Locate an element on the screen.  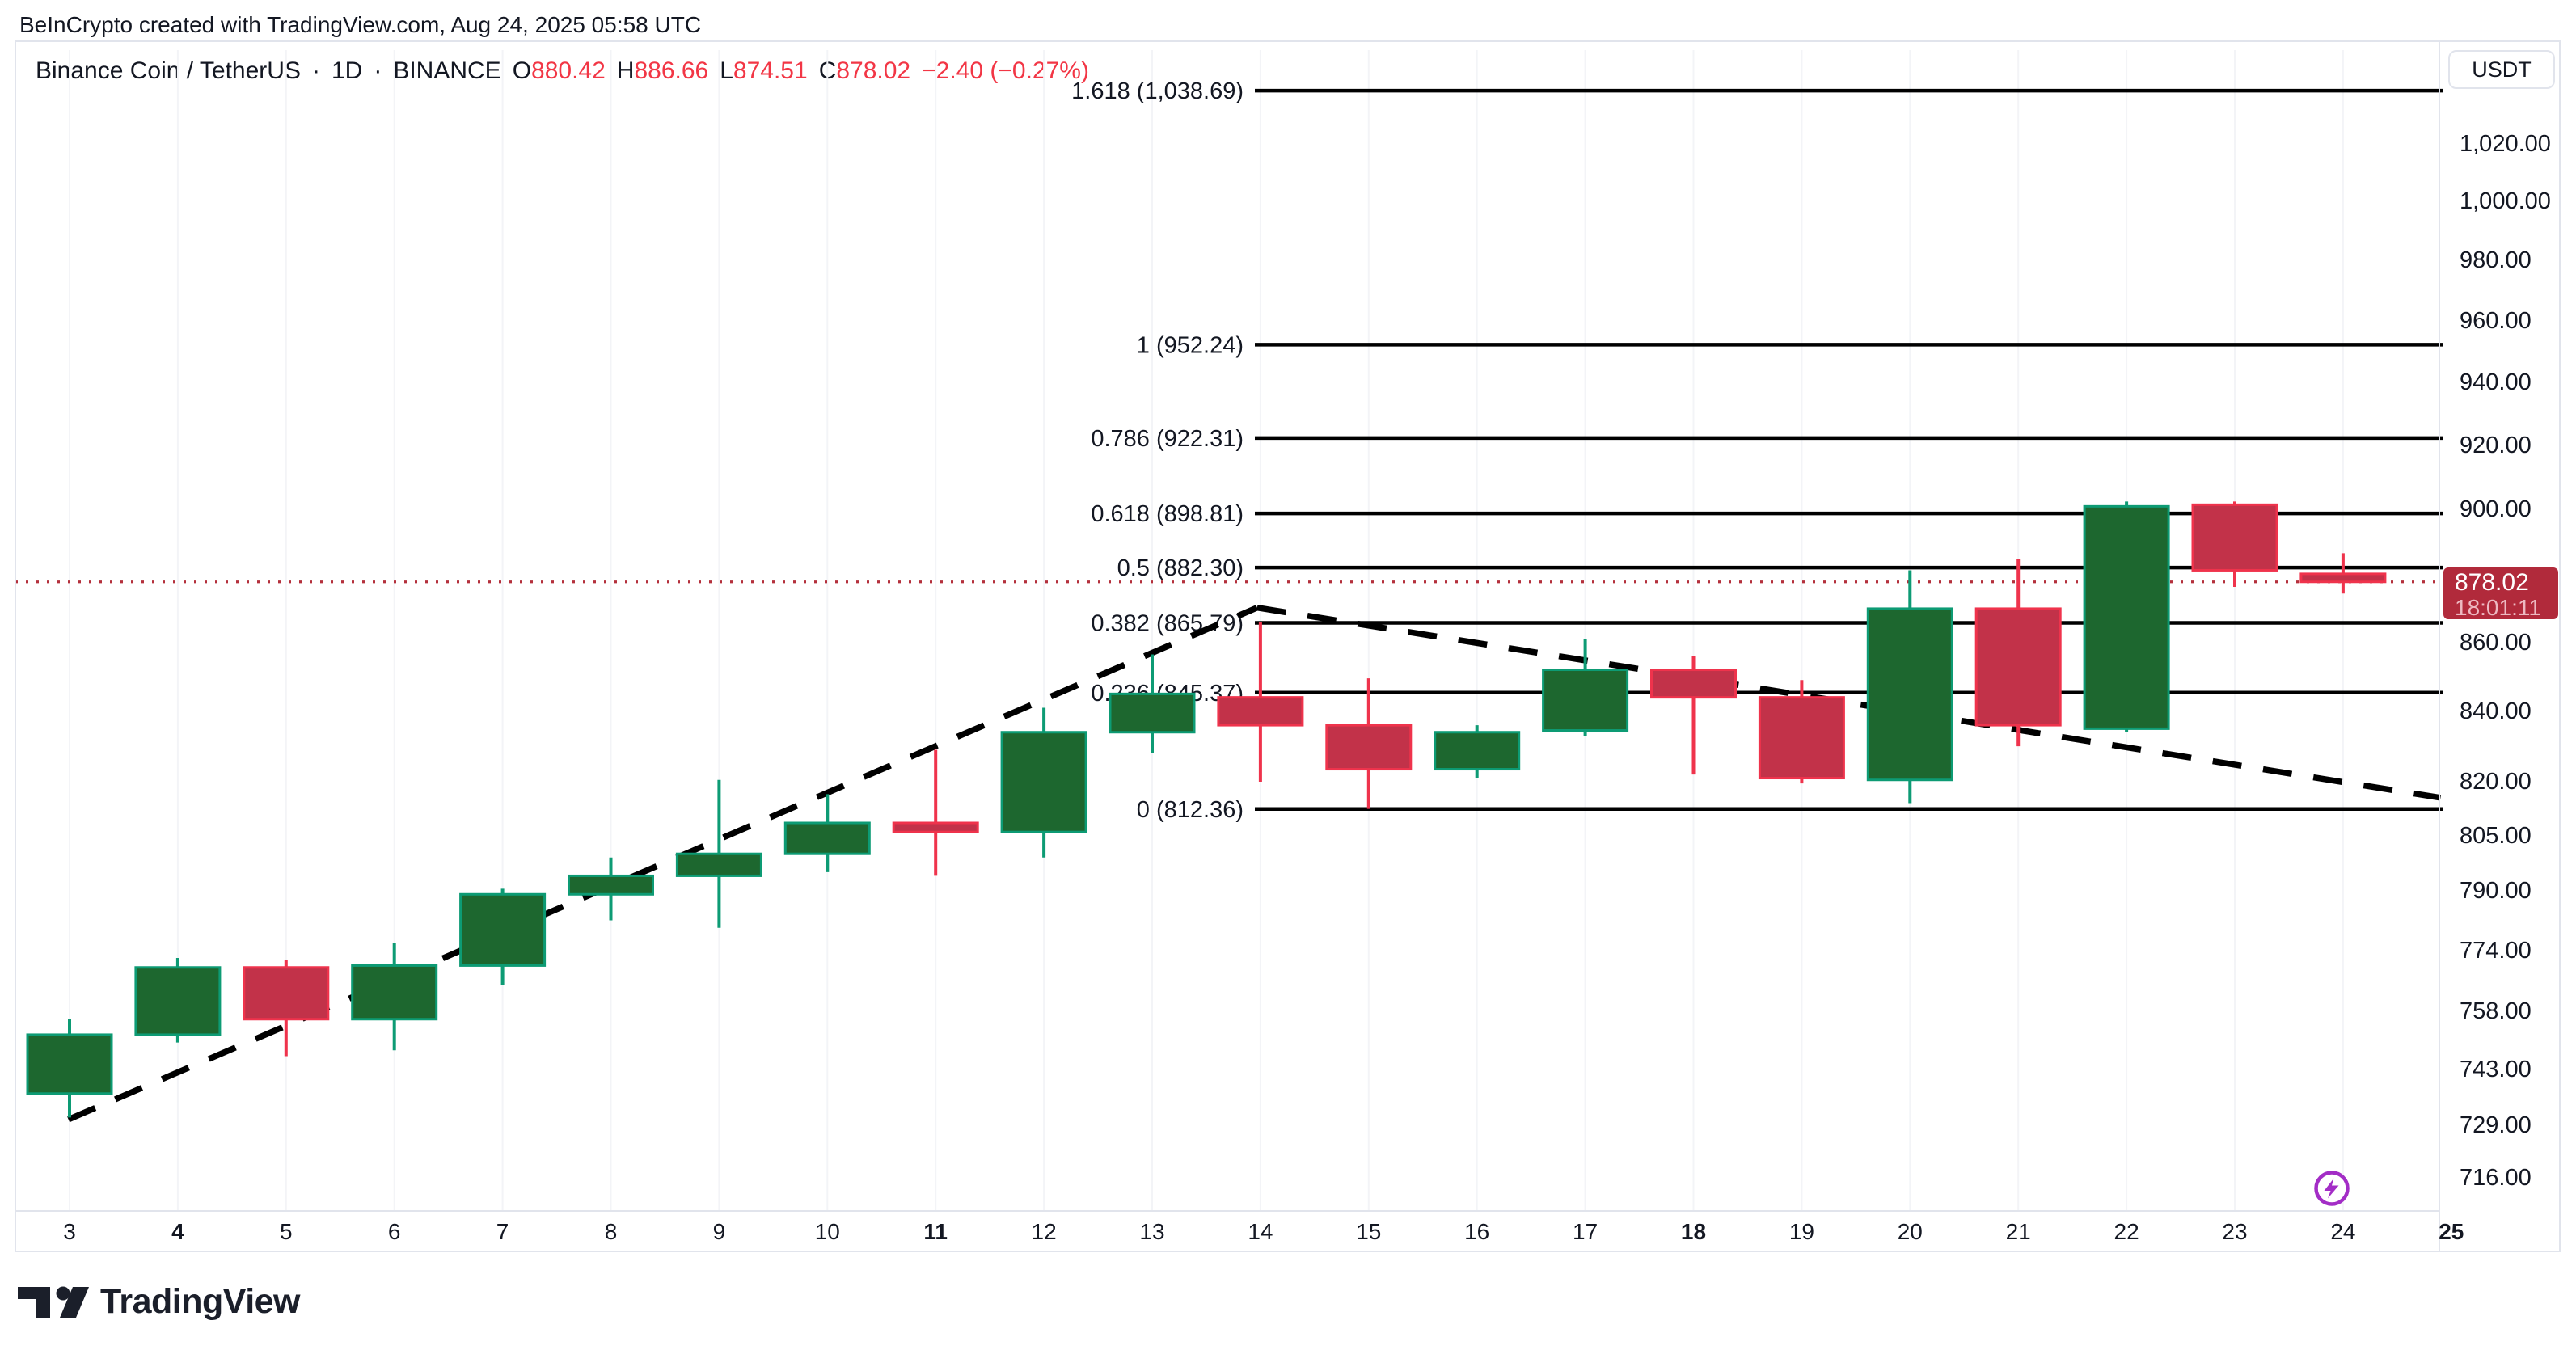
candle-body-day22 is located at coordinates (2126, 617).